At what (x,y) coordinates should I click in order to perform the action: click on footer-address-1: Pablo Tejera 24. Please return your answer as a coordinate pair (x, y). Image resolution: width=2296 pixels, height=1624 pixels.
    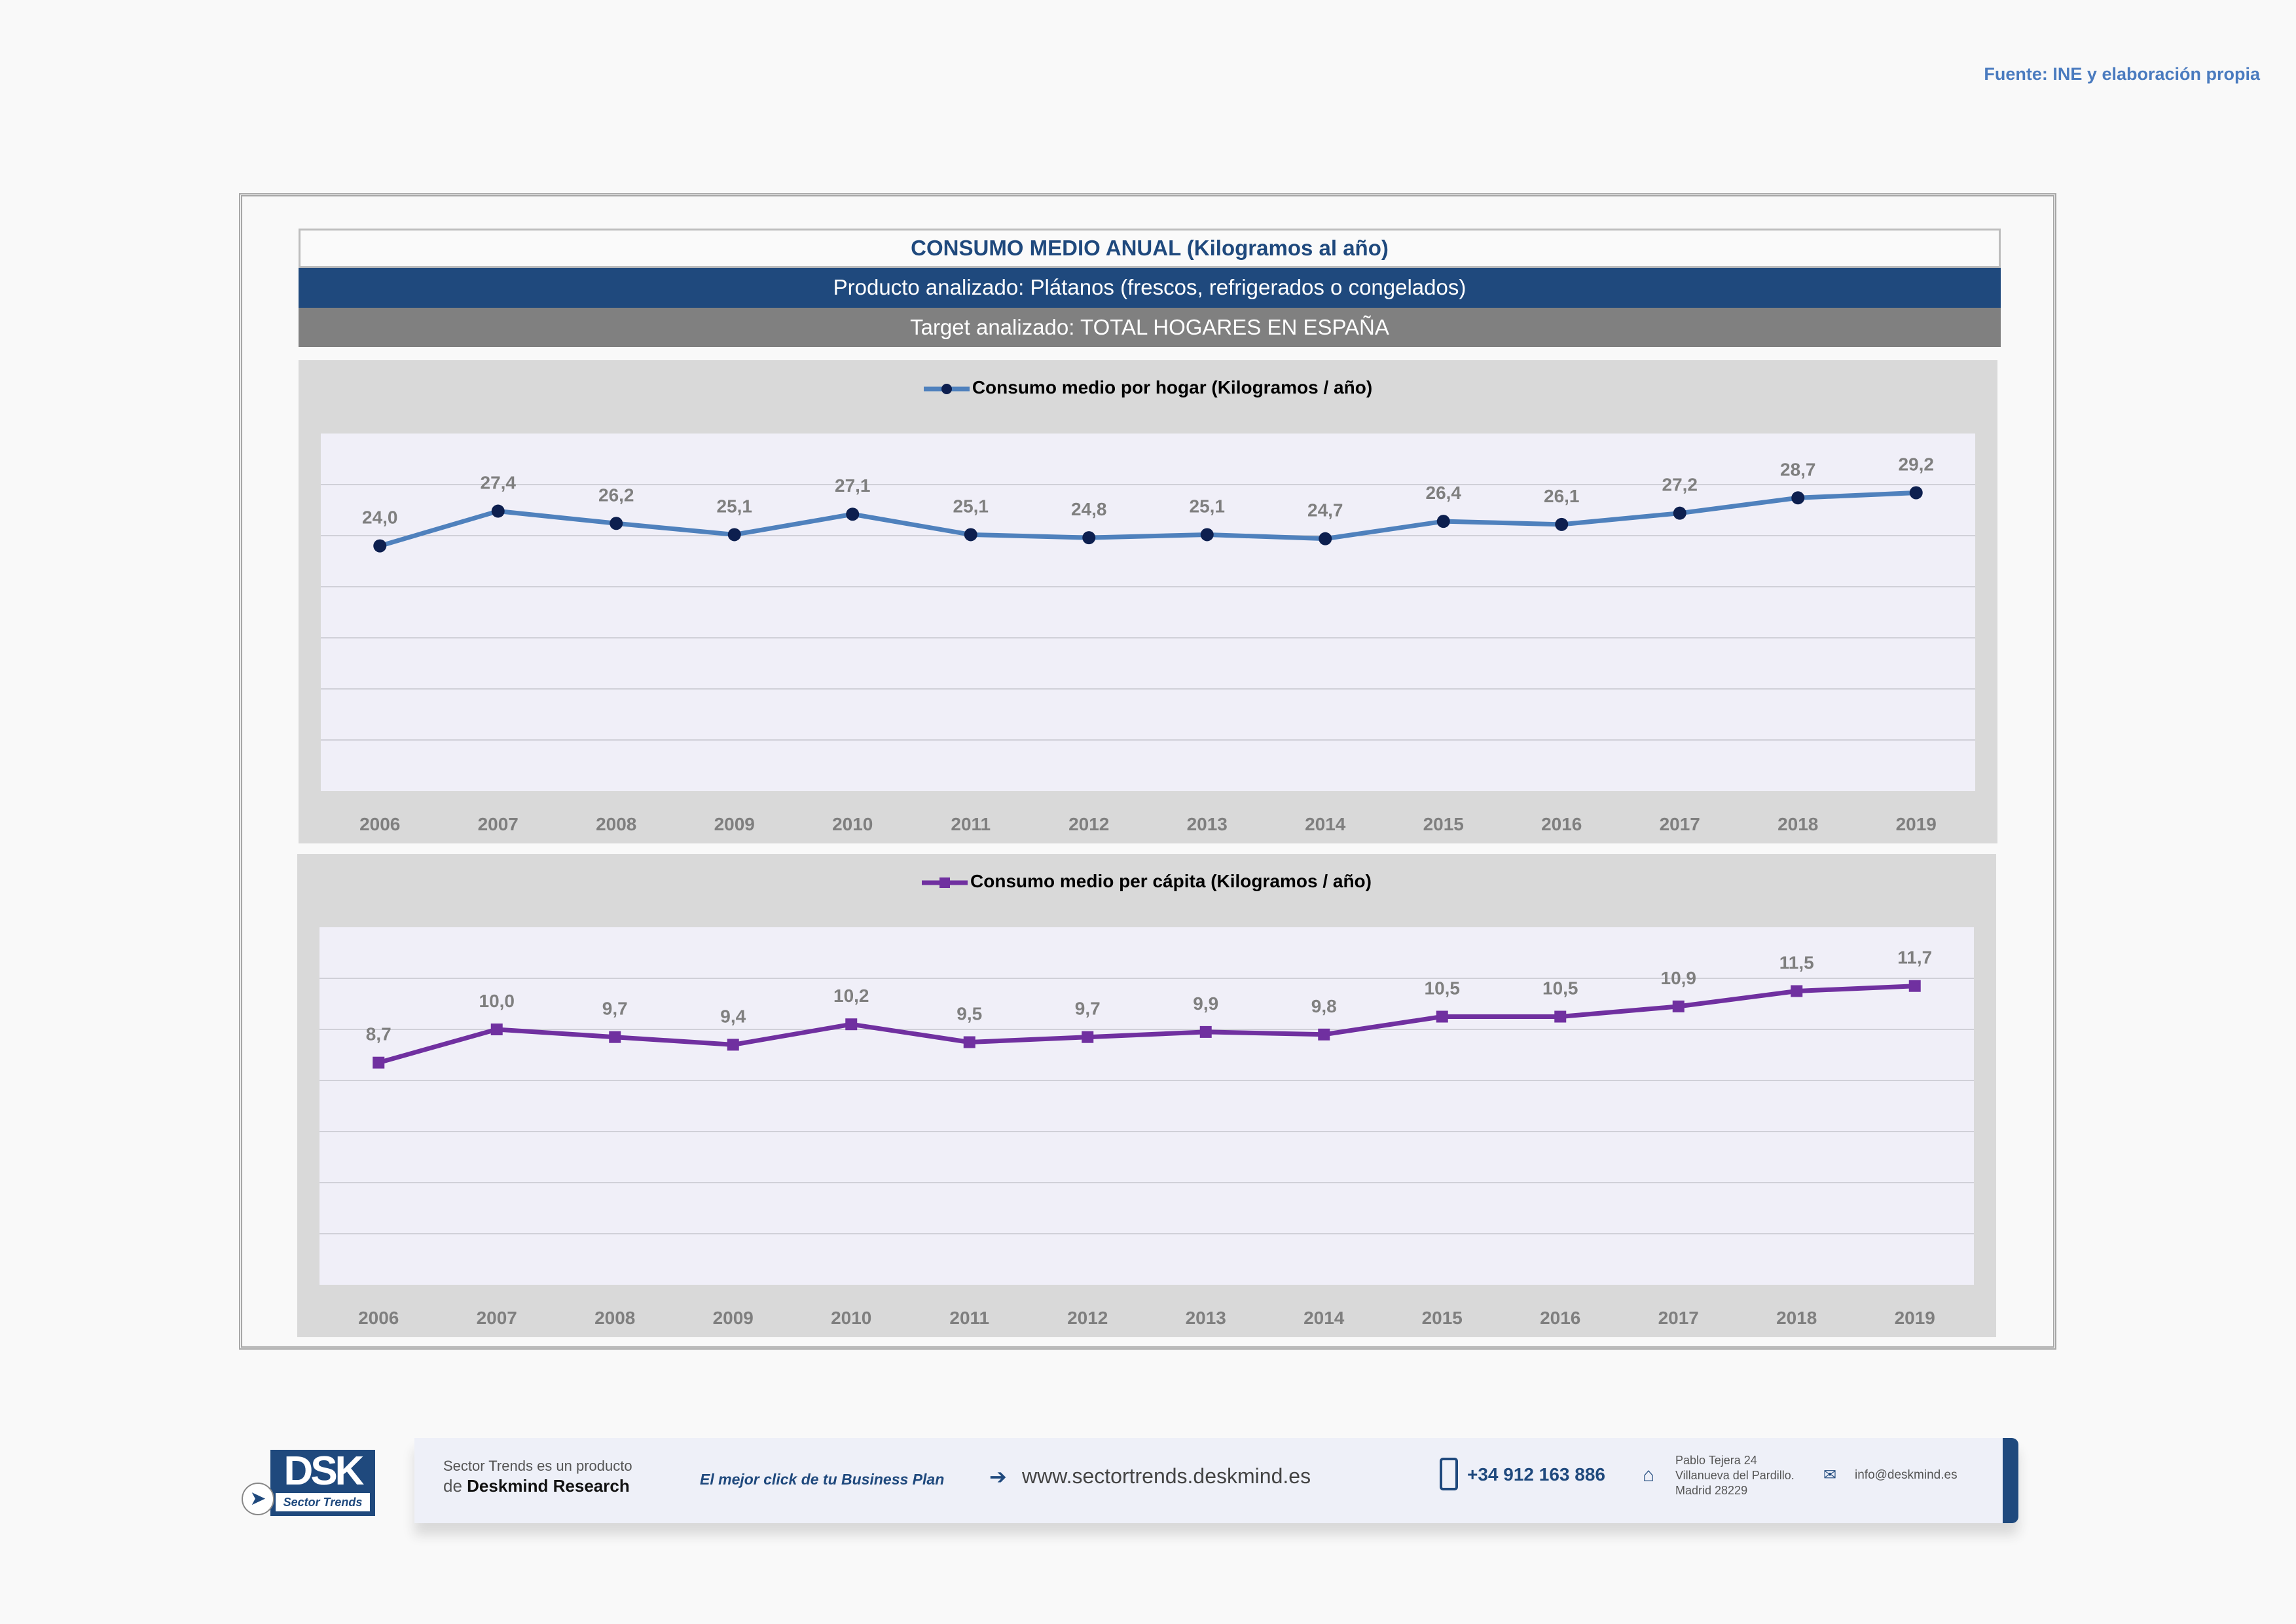
    Looking at the image, I should click on (1716, 1460).